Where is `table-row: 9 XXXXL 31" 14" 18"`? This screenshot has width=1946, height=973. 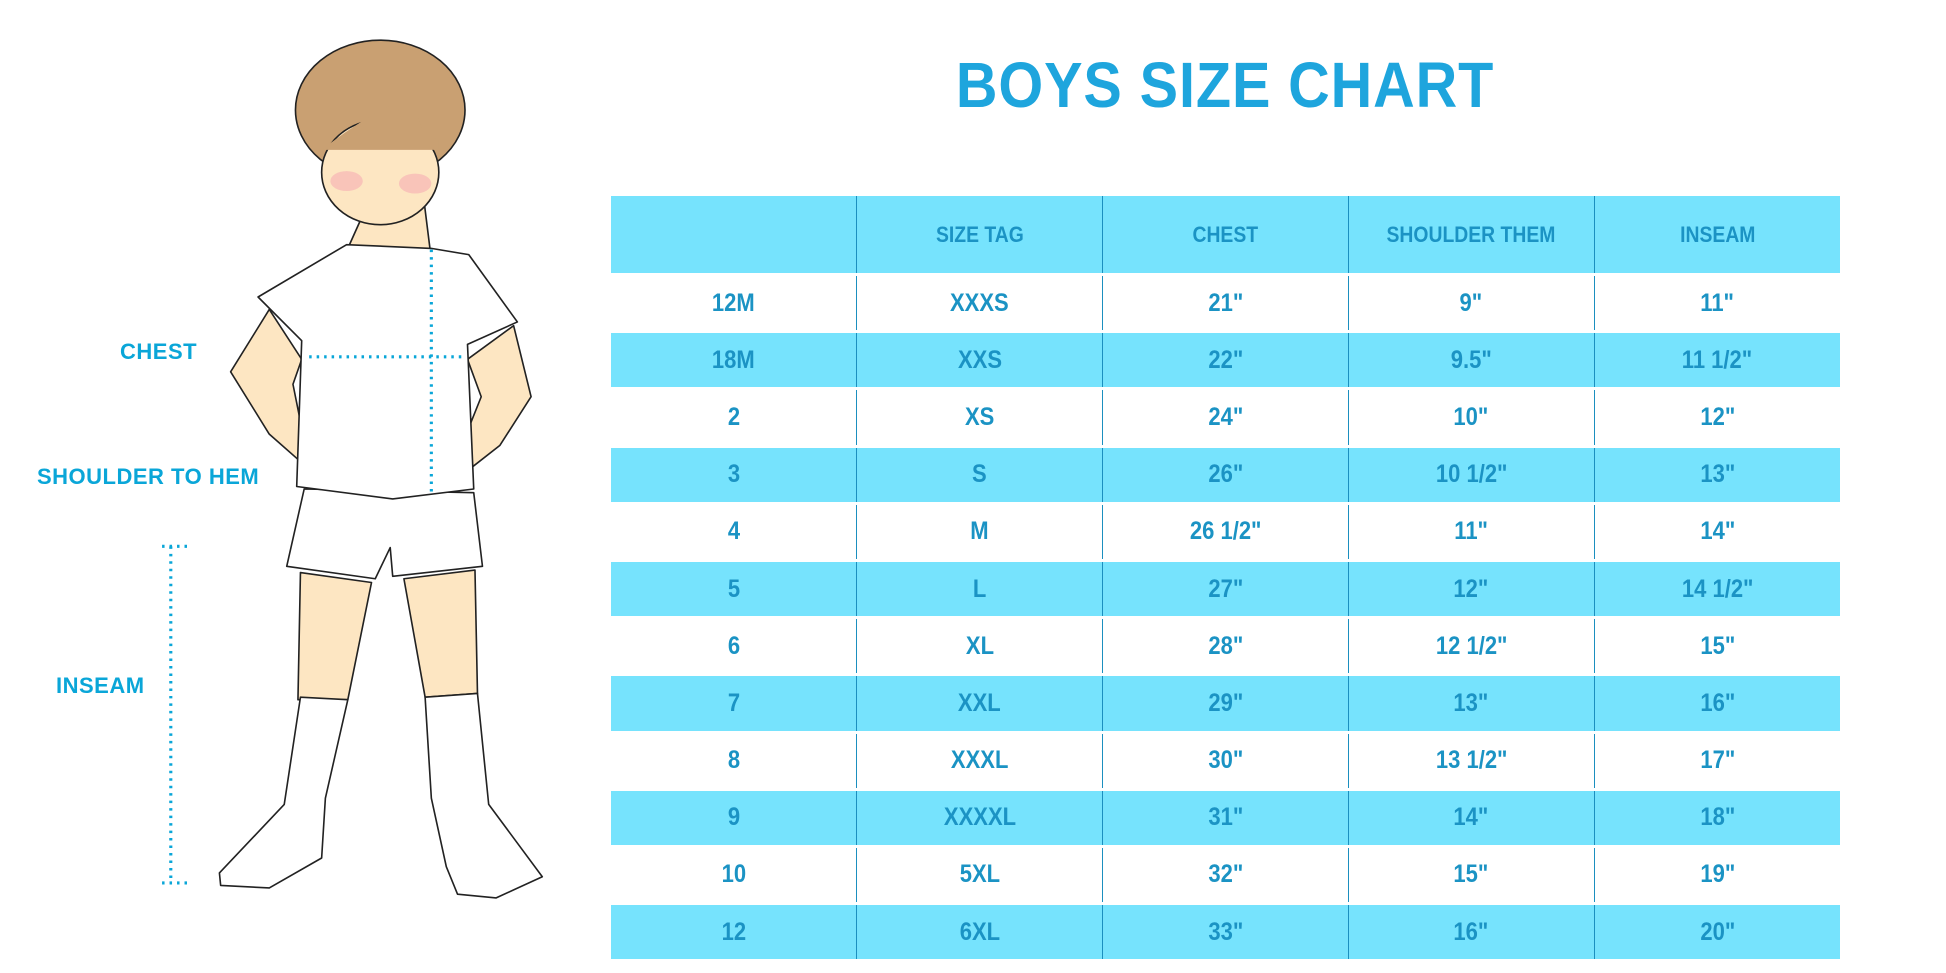
table-row: 9 XXXXL 31" 14" 18" is located at coordinates (1225, 817).